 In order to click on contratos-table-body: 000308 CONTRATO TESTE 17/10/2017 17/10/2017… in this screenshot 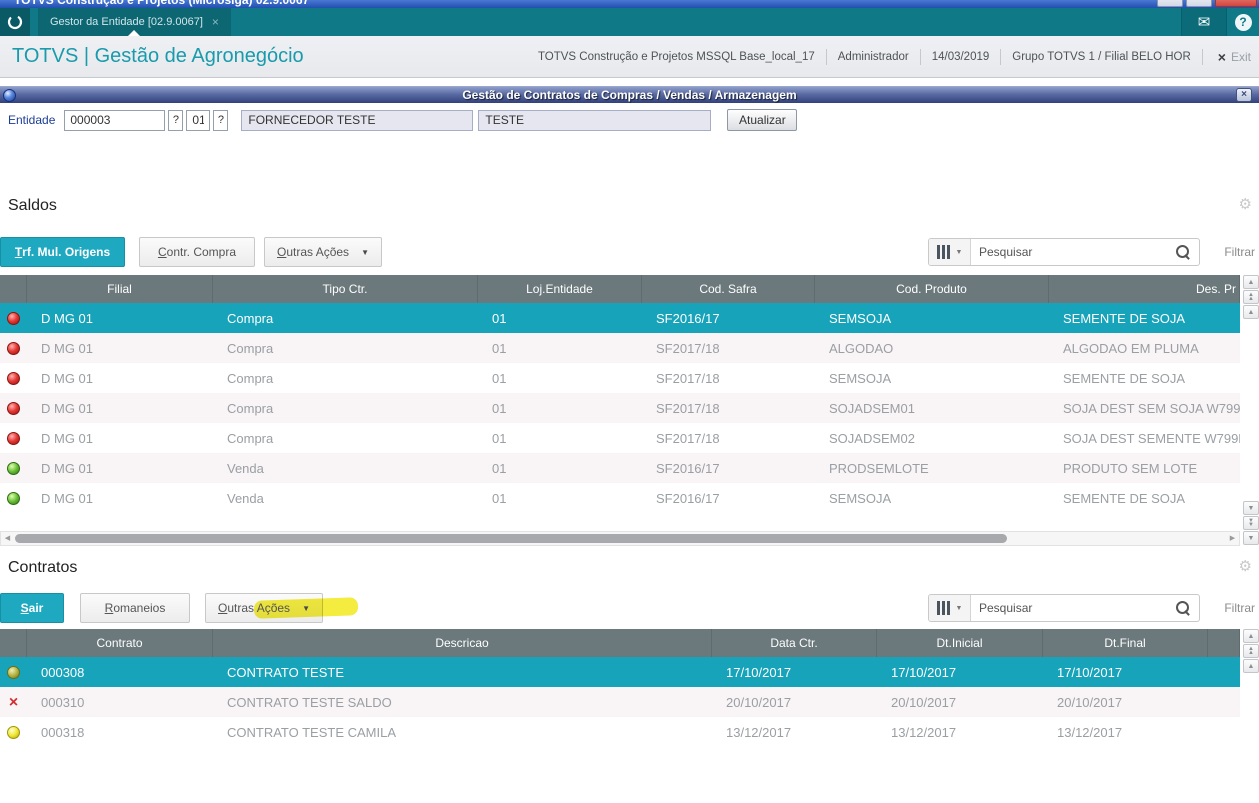, I will do `click(620, 702)`.